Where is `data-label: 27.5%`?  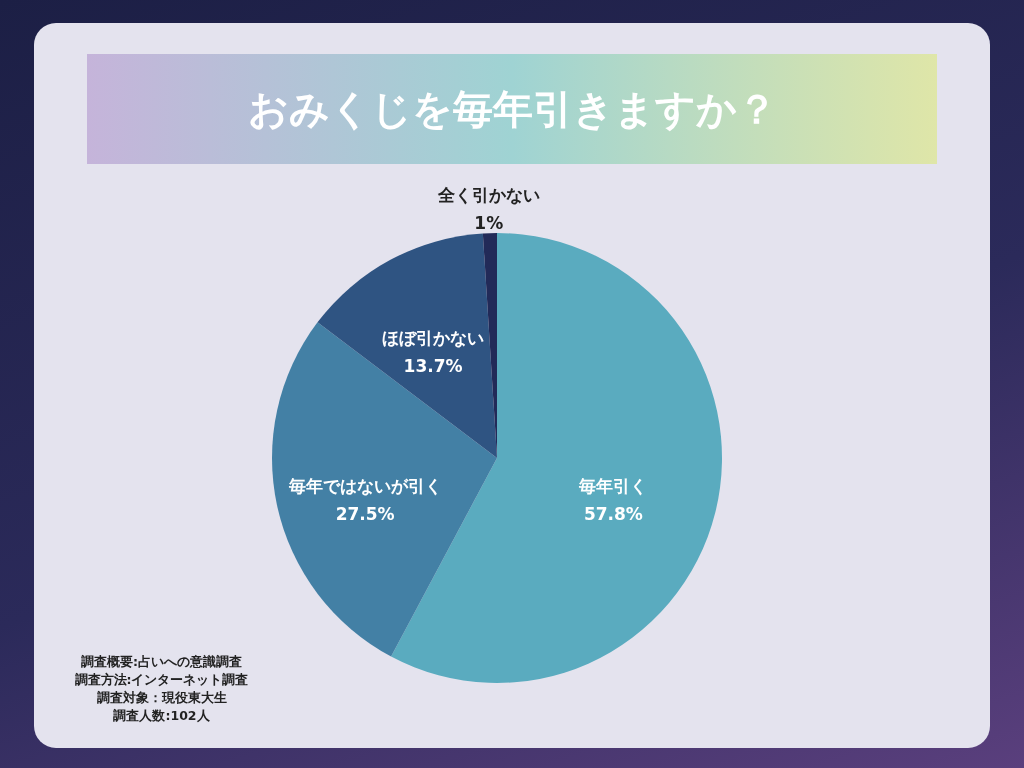 data-label: 27.5% is located at coordinates (365, 514).